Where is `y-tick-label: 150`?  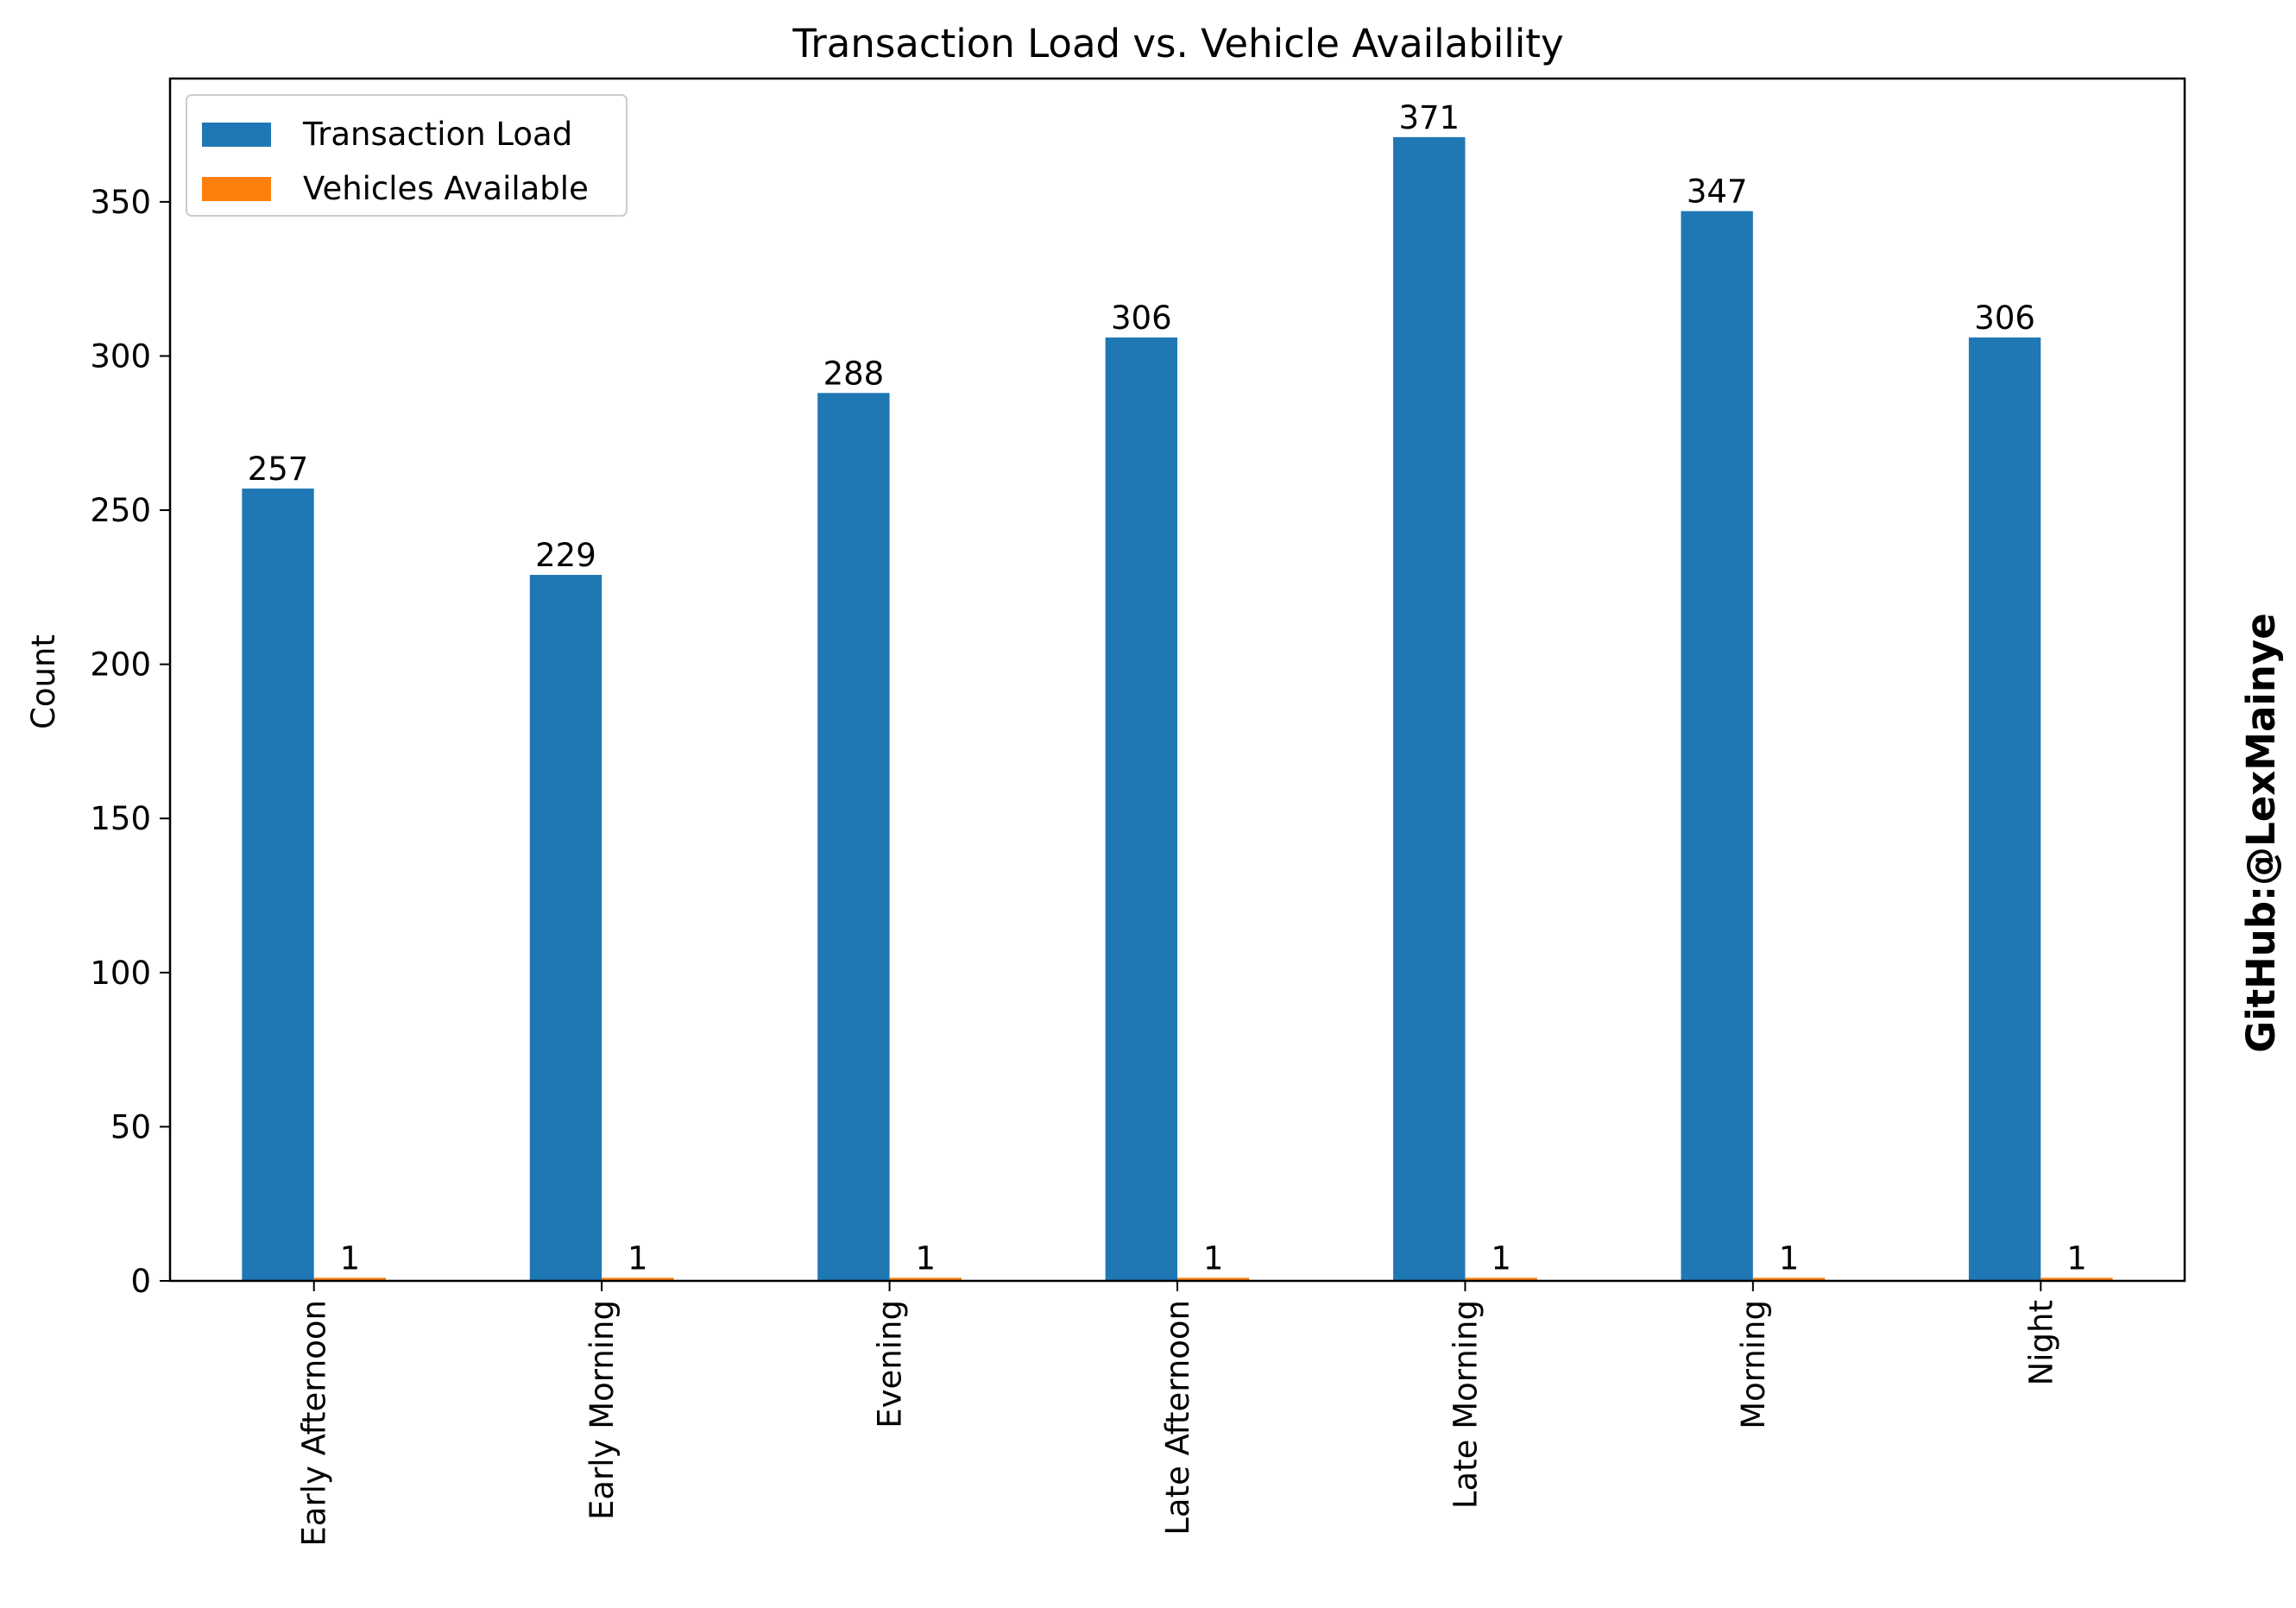
y-tick-label: 150 is located at coordinates (120, 818).